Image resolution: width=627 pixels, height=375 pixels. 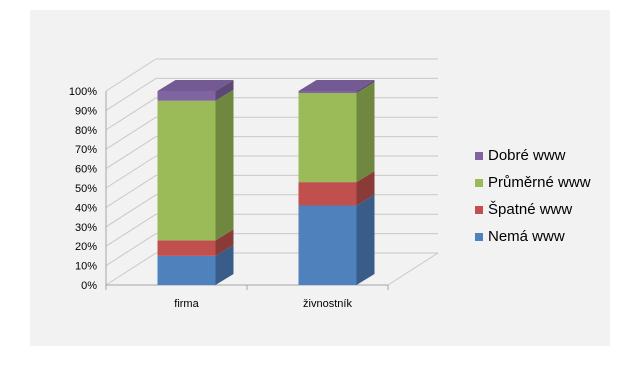 I want to click on y-tick-label: 40%, so click(x=86, y=208).